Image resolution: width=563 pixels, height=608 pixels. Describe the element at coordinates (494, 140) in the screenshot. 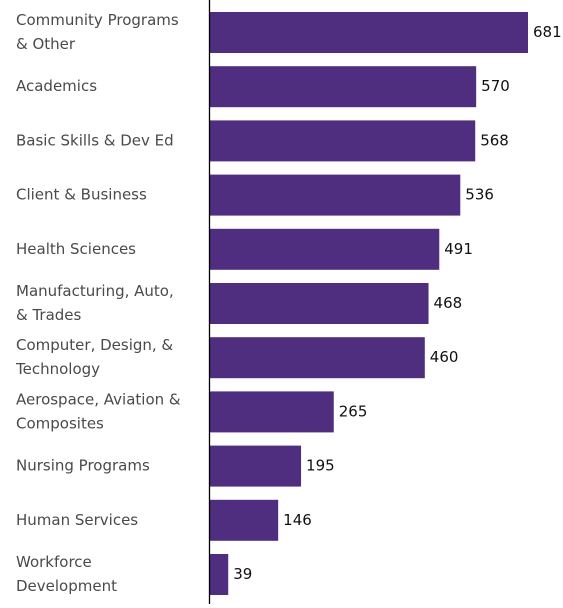

I see `value-label-2: 568` at that location.